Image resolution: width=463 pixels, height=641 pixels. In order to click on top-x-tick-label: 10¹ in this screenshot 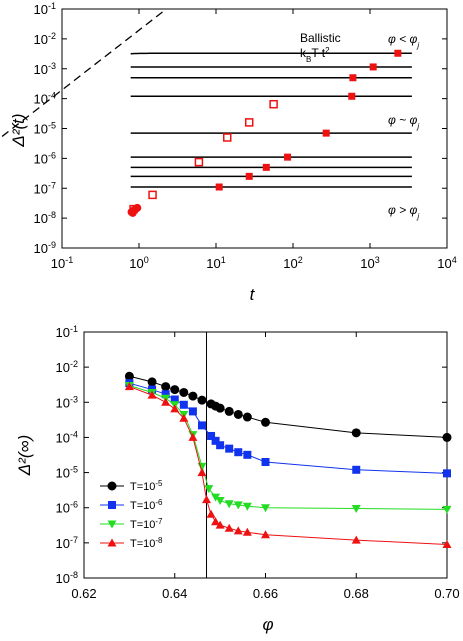, I will do `click(215, 263)`.